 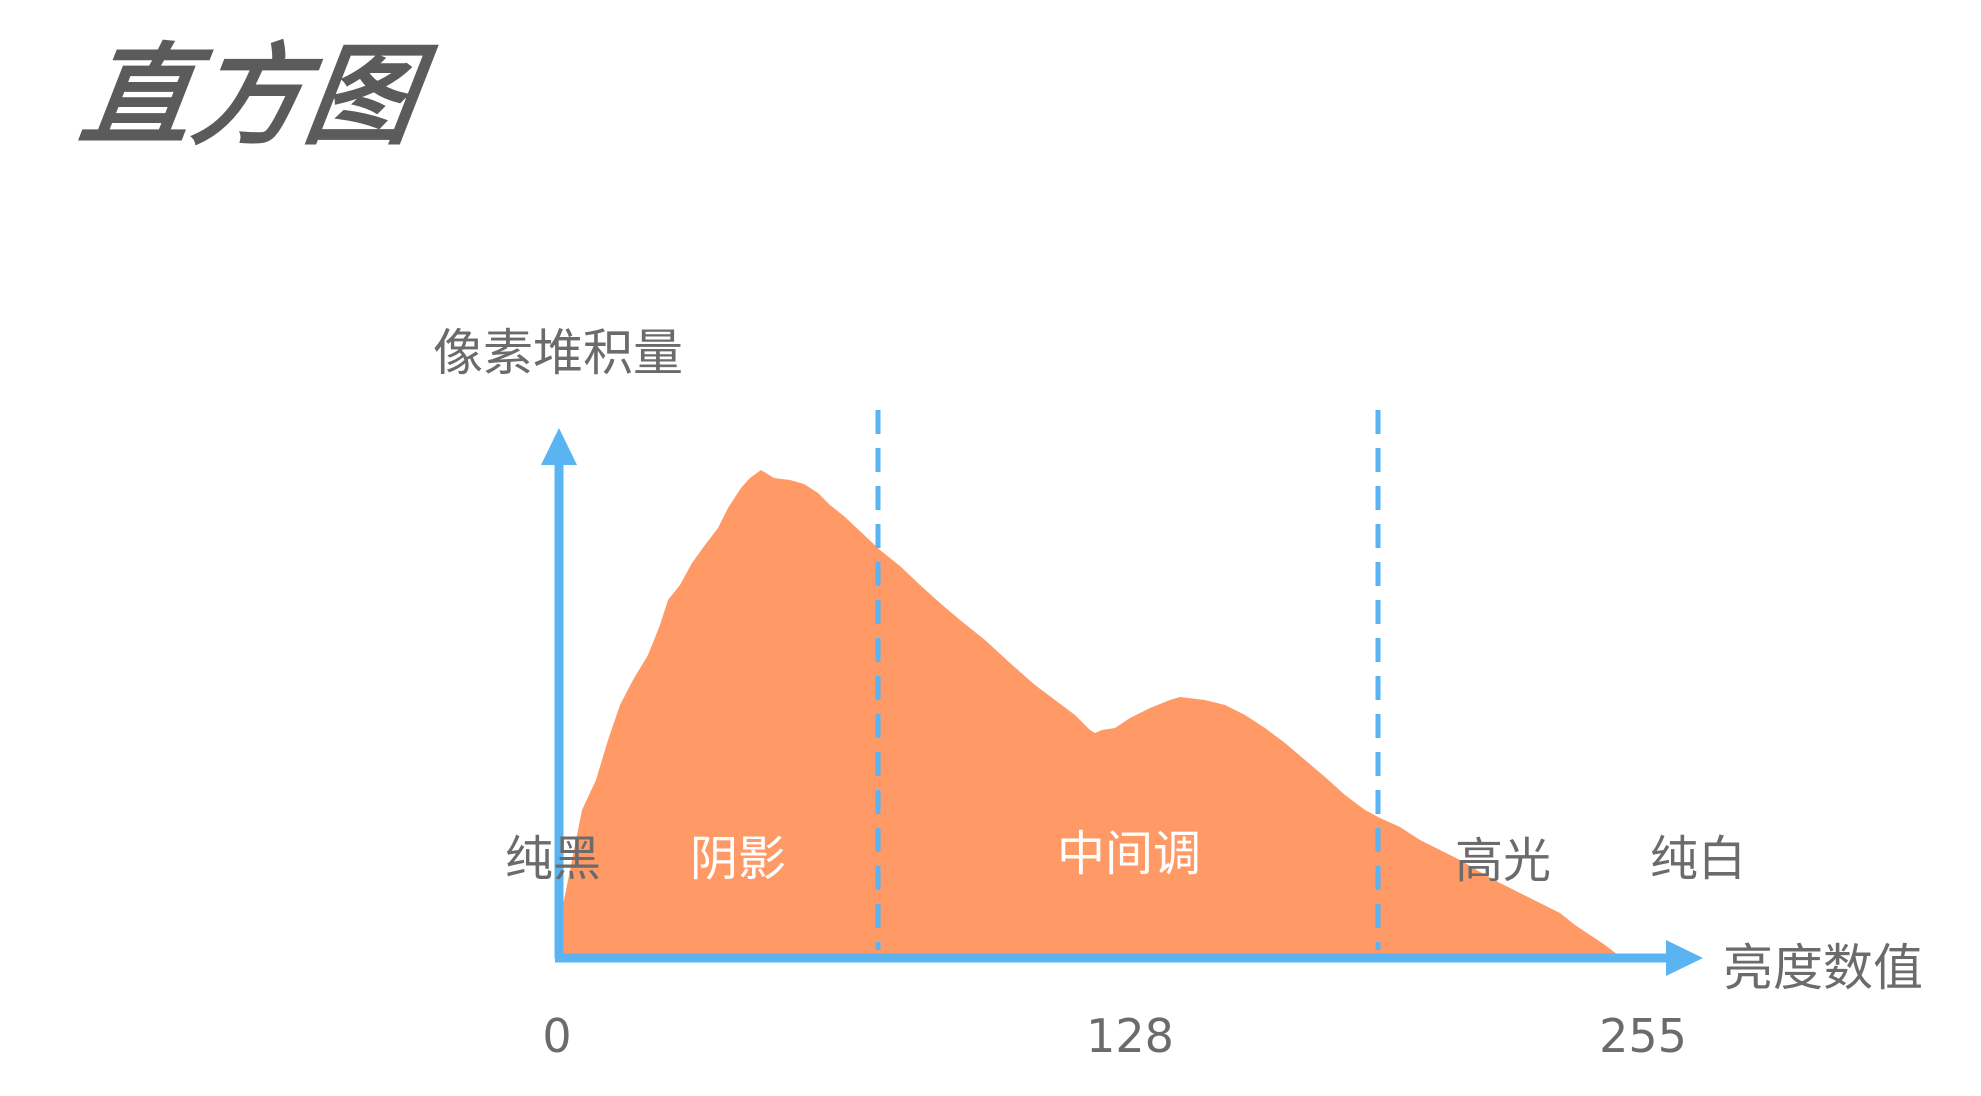 What do you see at coordinates (1130, 1036) in the screenshot?
I see `tick-label-mid: 128` at bounding box center [1130, 1036].